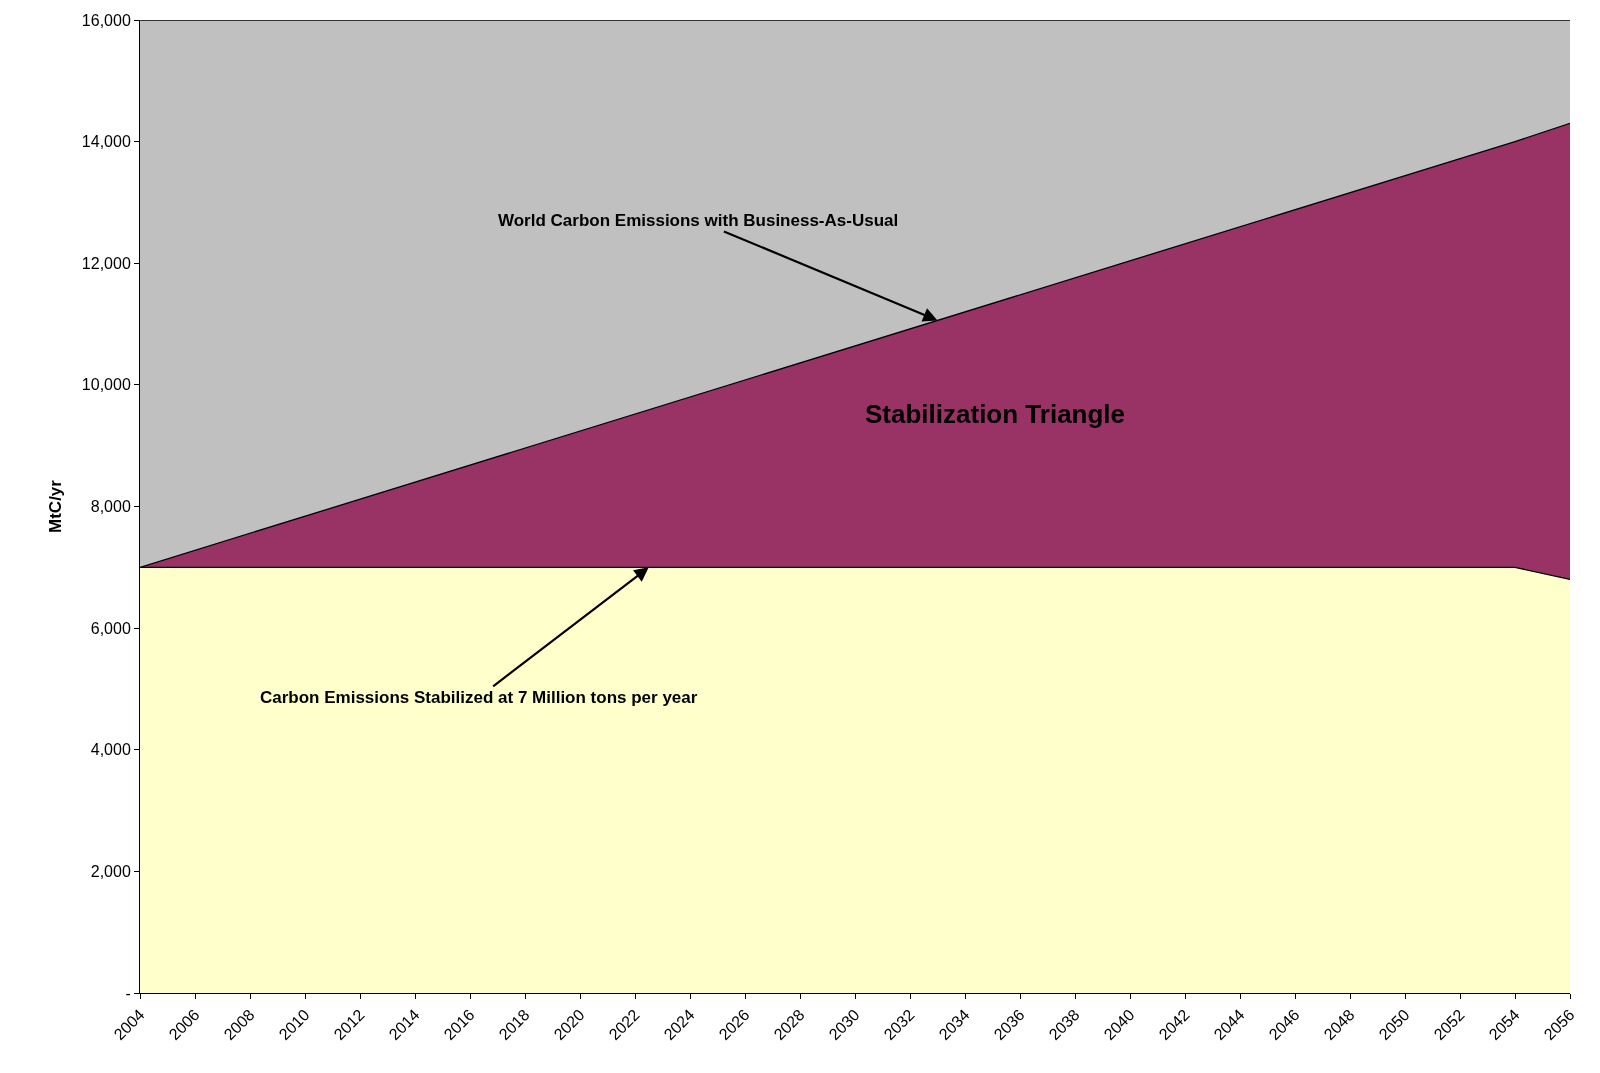 This screenshot has height=1073, width=1600. What do you see at coordinates (106, 142) in the screenshot?
I see `y-tick-label: 14,000` at bounding box center [106, 142].